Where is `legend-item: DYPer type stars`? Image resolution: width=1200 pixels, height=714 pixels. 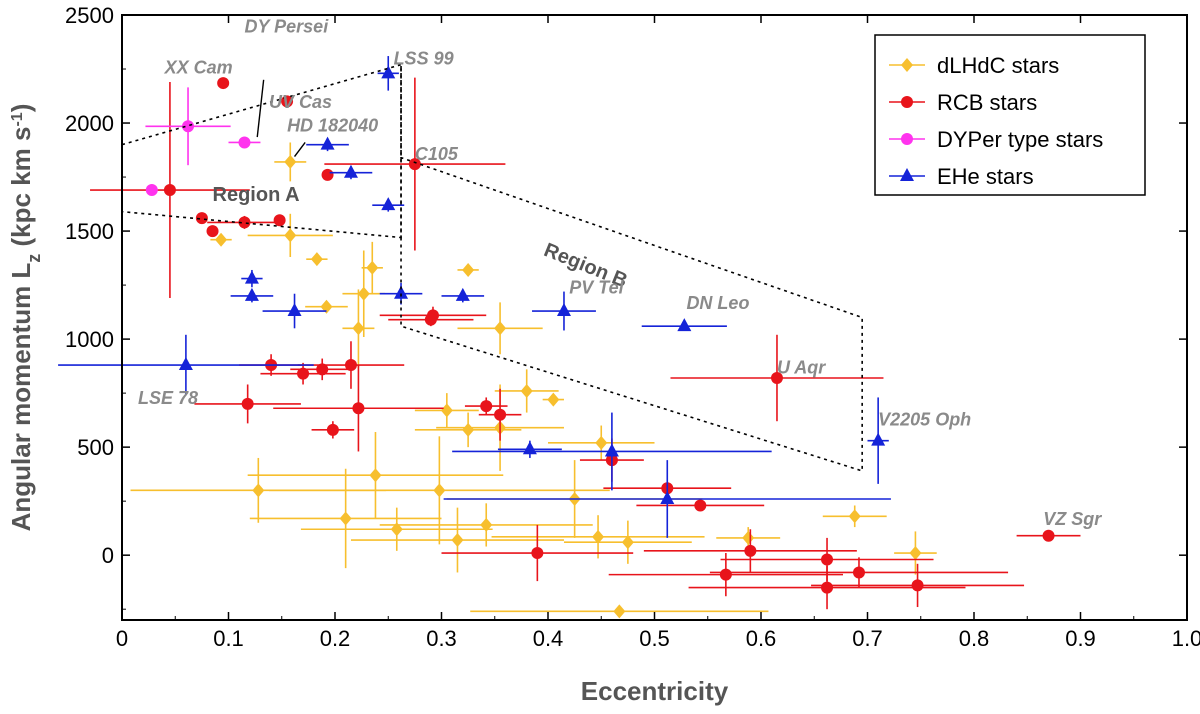 legend-item: DYPer type stars is located at coordinates (996, 139).